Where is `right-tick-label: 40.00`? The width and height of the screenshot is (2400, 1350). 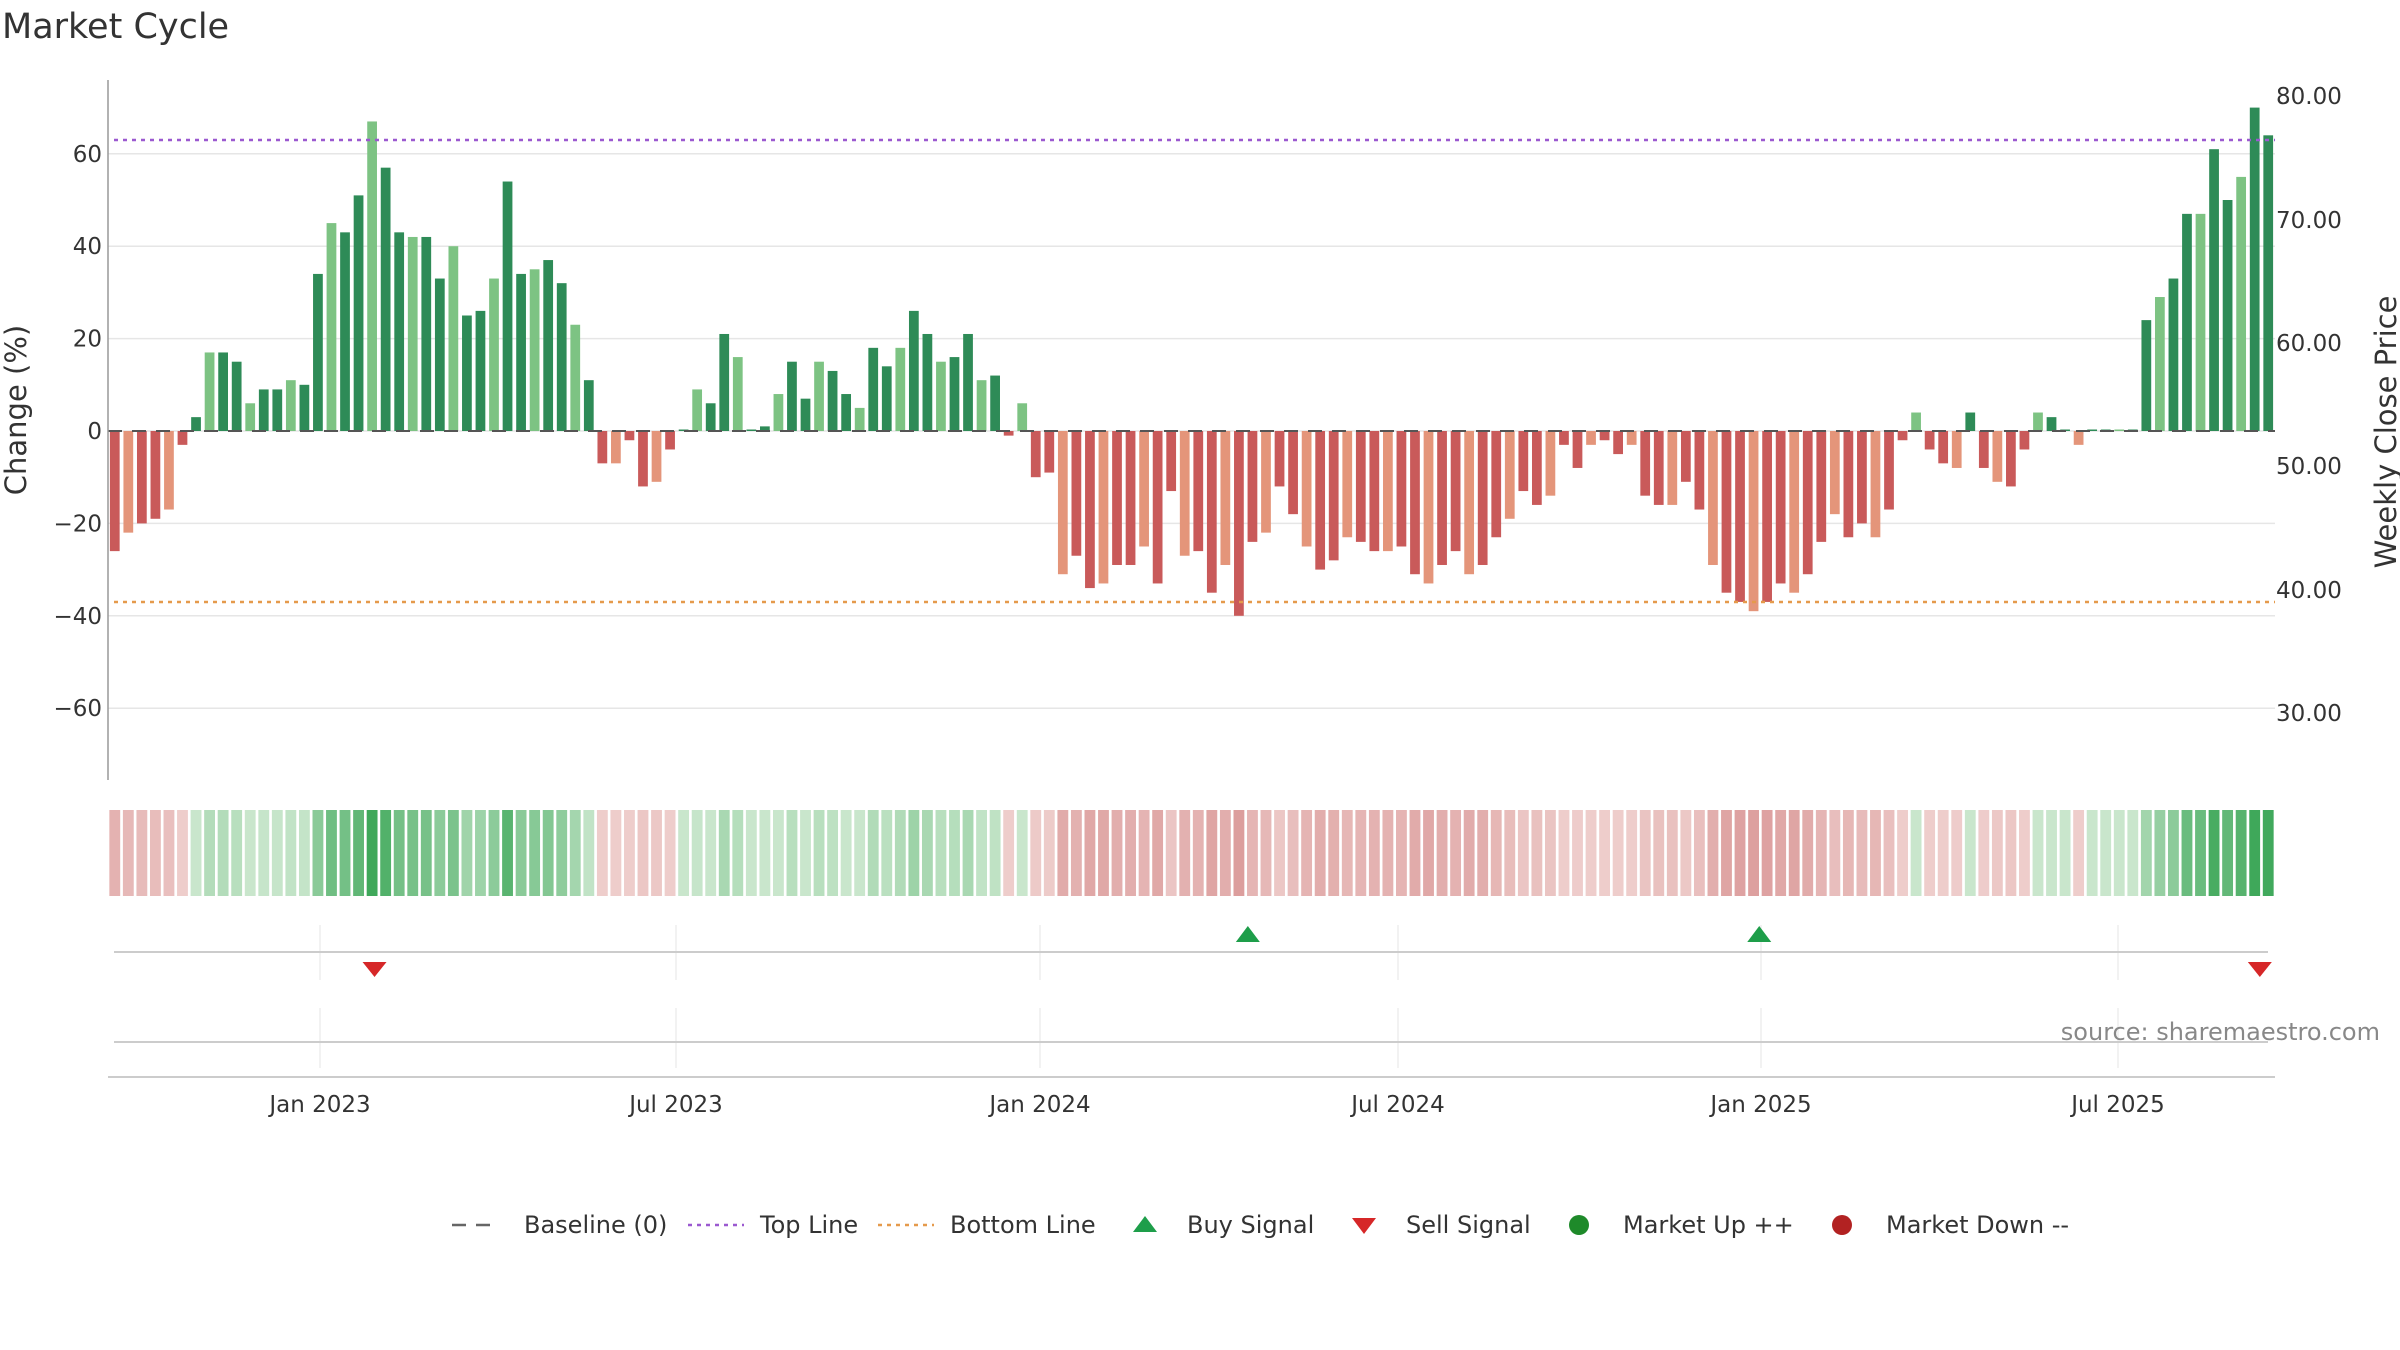
right-tick-label: 40.00 is located at coordinates (2309, 591).